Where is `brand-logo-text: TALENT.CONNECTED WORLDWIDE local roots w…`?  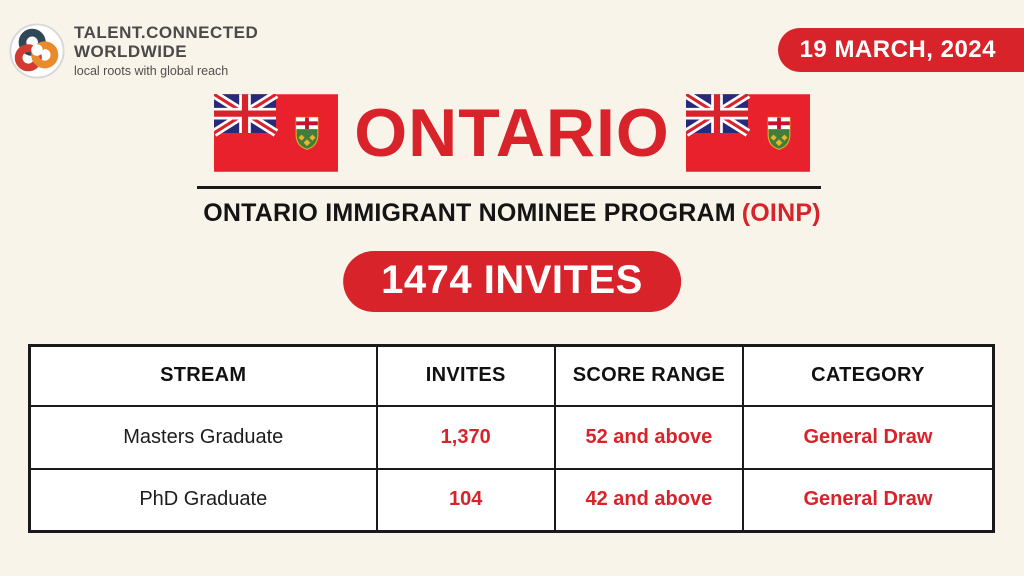
brand-logo-text: TALENT.CONNECTED WORLDWIDE local roots w… is located at coordinates (166, 50).